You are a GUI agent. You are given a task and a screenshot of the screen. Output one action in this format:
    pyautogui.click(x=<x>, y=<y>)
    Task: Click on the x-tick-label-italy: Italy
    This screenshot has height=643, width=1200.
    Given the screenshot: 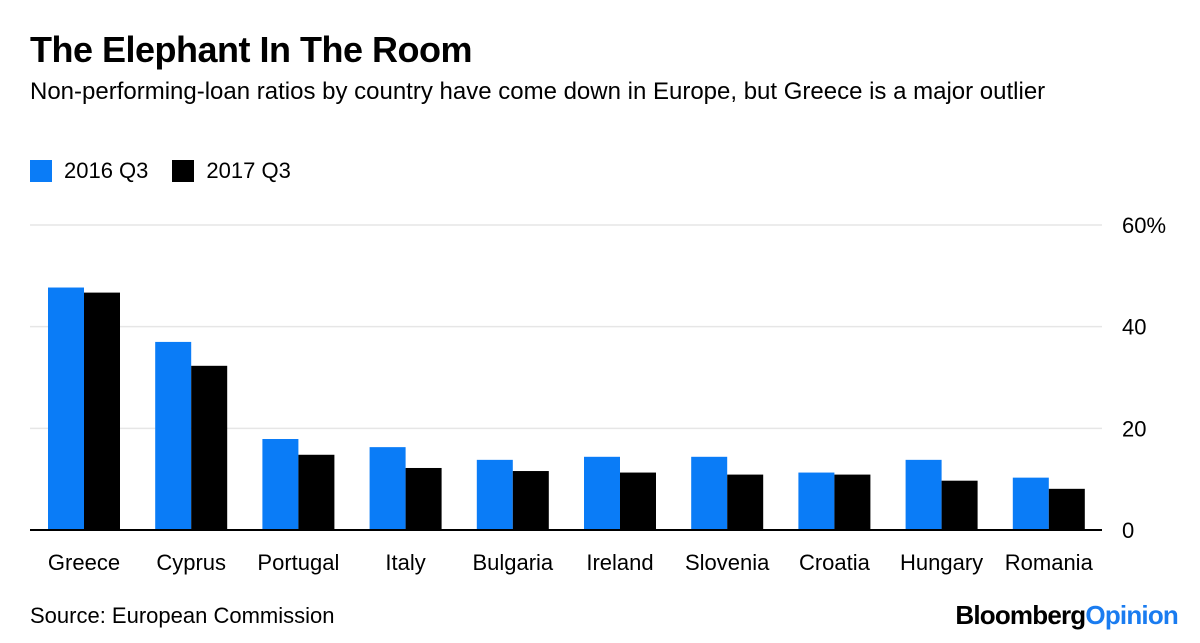 What is the action you would take?
    pyautogui.click(x=405, y=562)
    